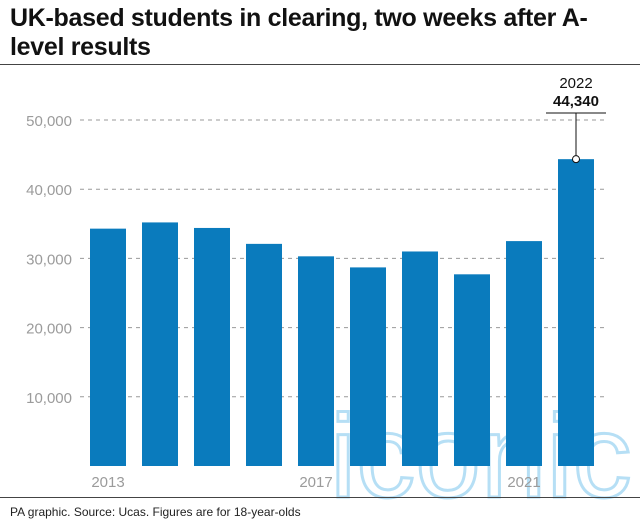 The height and width of the screenshot is (529, 640). Describe the element at coordinates (316, 361) in the screenshot. I see `bar-2017` at that location.